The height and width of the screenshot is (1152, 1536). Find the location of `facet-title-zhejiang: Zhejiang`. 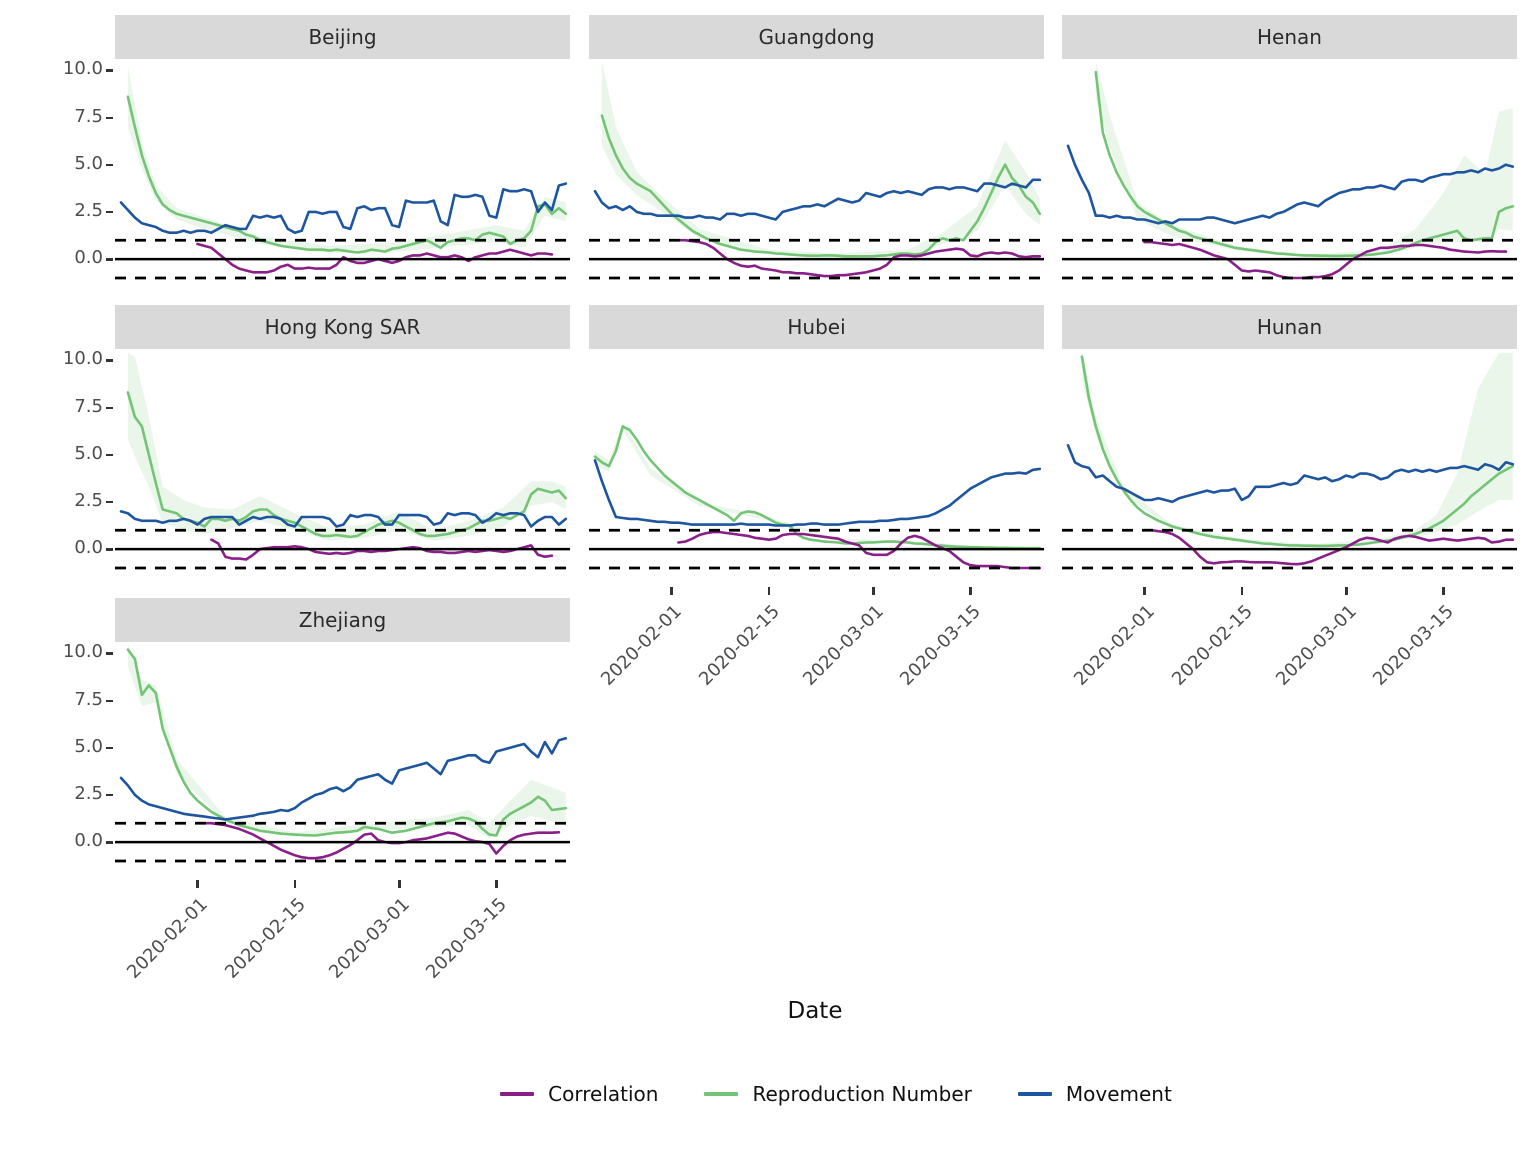

facet-title-zhejiang: Zhejiang is located at coordinates (342, 620).